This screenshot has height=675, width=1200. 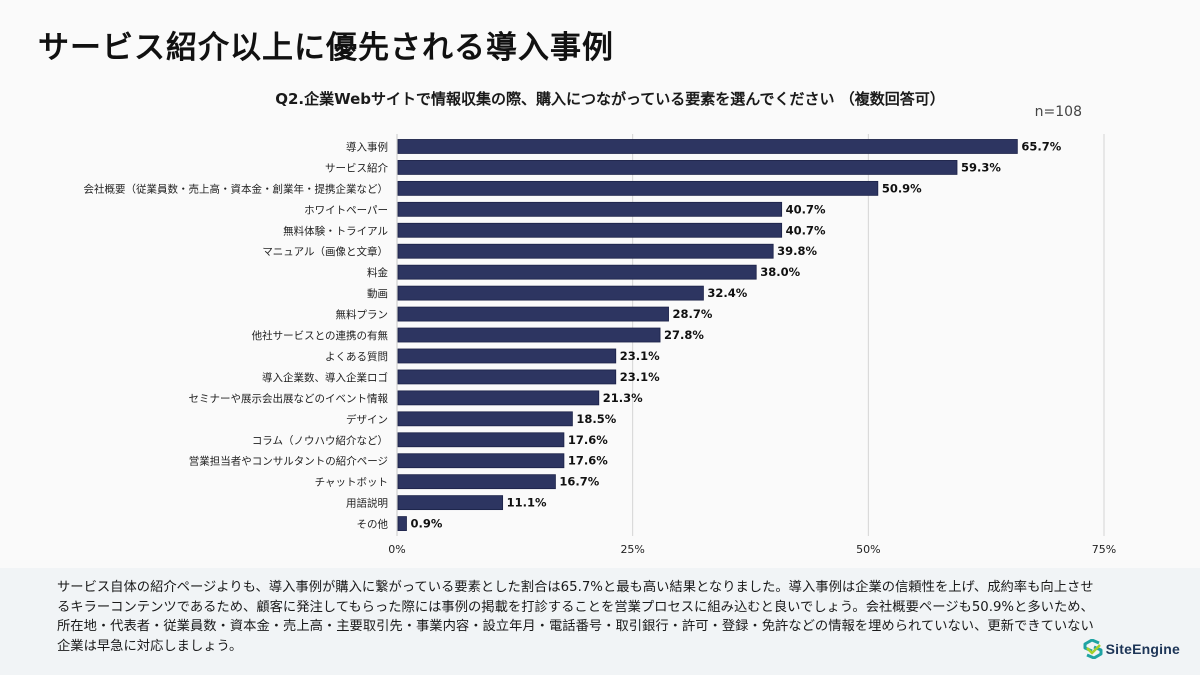 What do you see at coordinates (320, 335) in the screenshot?
I see `category-label: 他社サービスとの連携の有無` at bounding box center [320, 335].